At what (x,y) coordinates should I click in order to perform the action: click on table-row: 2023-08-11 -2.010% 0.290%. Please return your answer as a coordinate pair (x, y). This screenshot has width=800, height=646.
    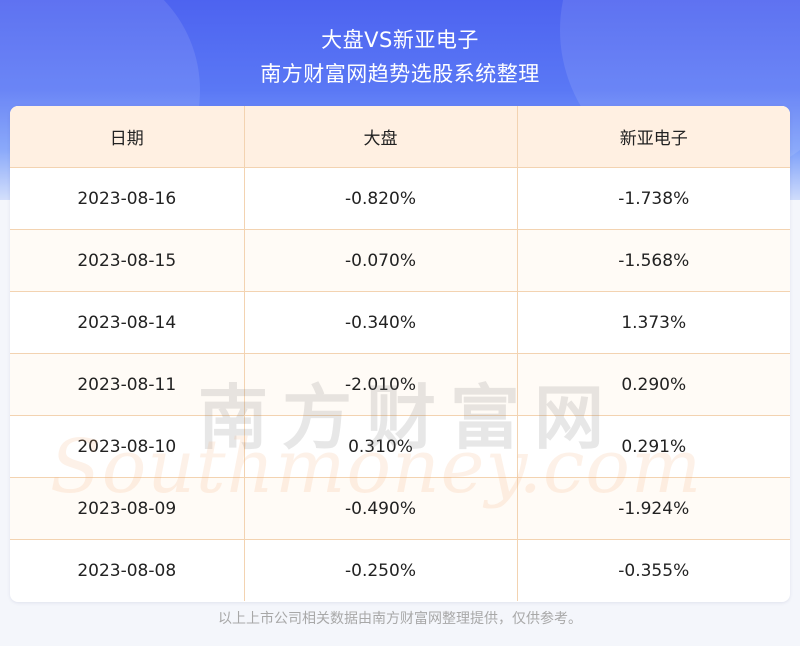
    Looking at the image, I should click on (400, 384).